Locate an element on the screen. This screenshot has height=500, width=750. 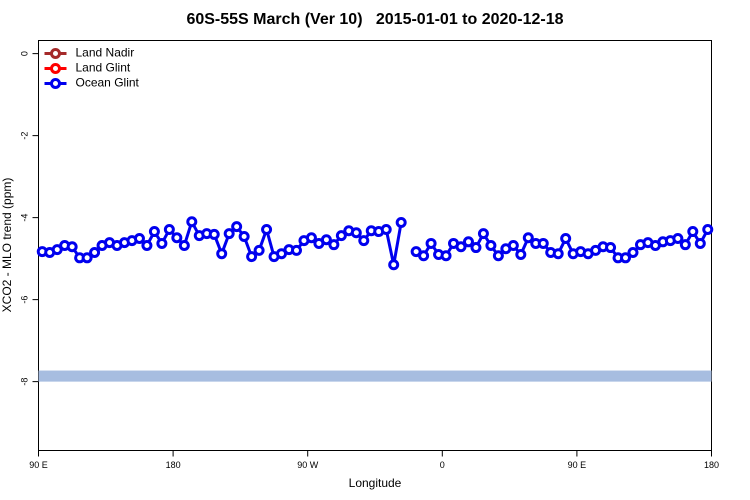
reference-band is located at coordinates (375, 376).